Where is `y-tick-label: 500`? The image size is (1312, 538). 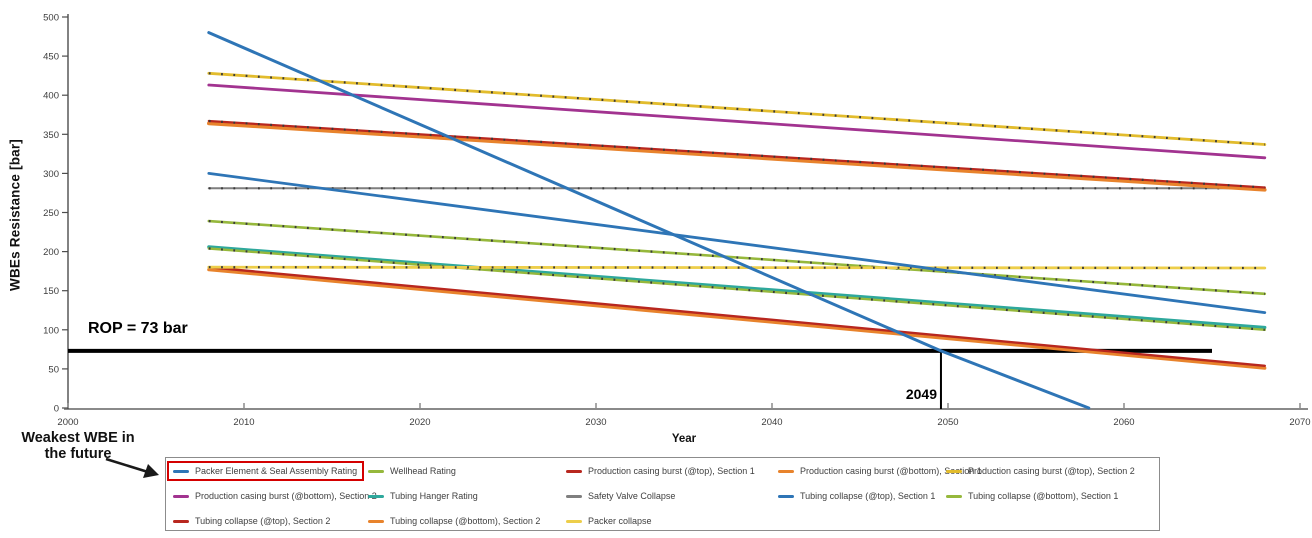 y-tick-label: 500 is located at coordinates (51, 18).